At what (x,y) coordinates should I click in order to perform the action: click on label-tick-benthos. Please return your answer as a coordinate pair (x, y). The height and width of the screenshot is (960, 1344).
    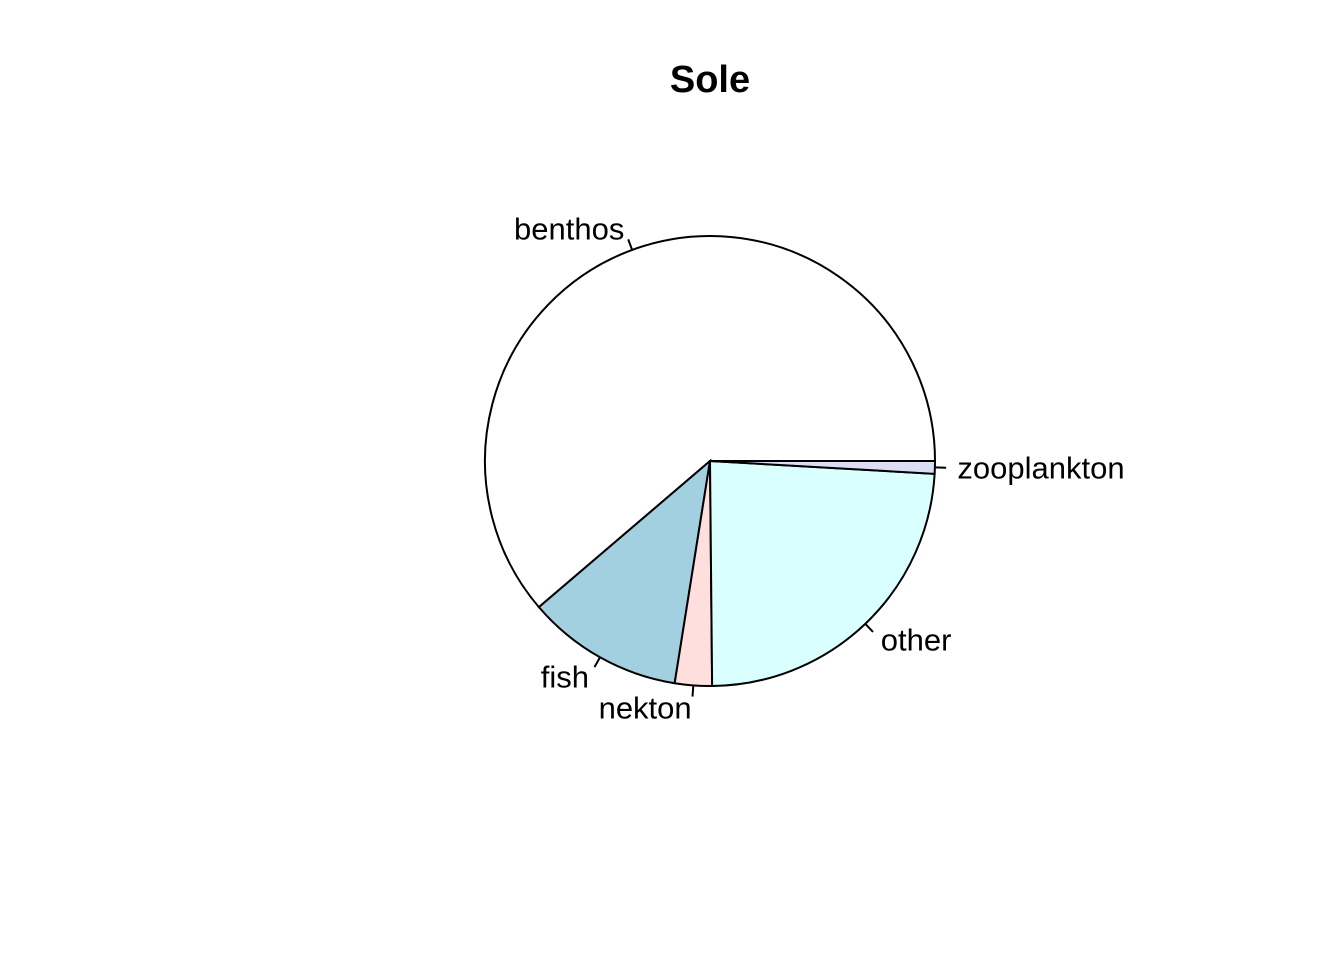
    Looking at the image, I should click on (630, 245).